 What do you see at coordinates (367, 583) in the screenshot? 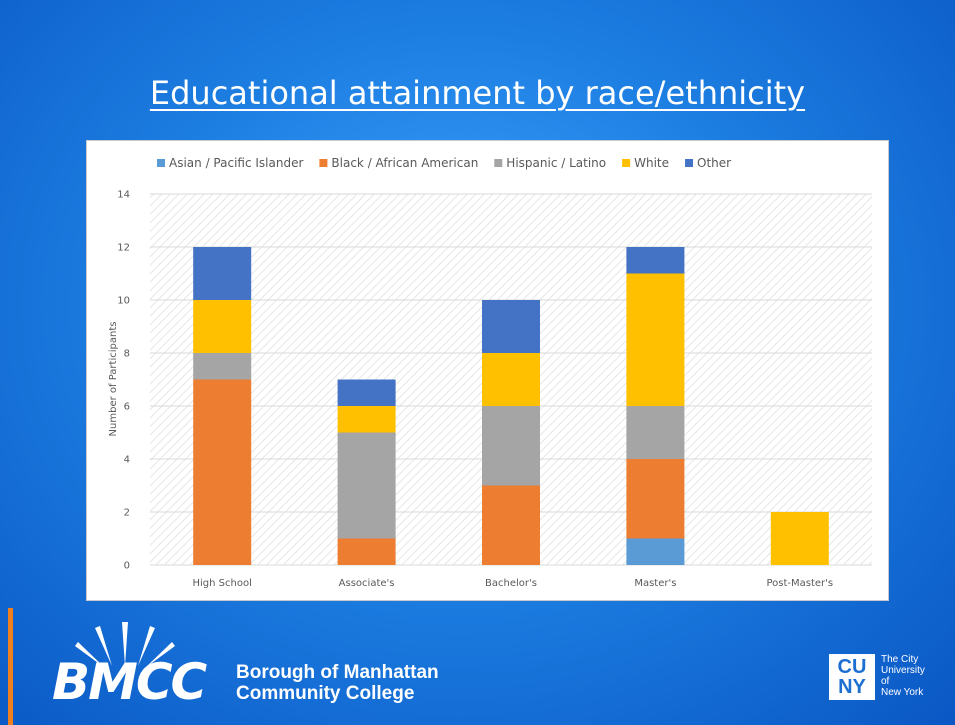
I see `x-tick-label: Associate's` at bounding box center [367, 583].